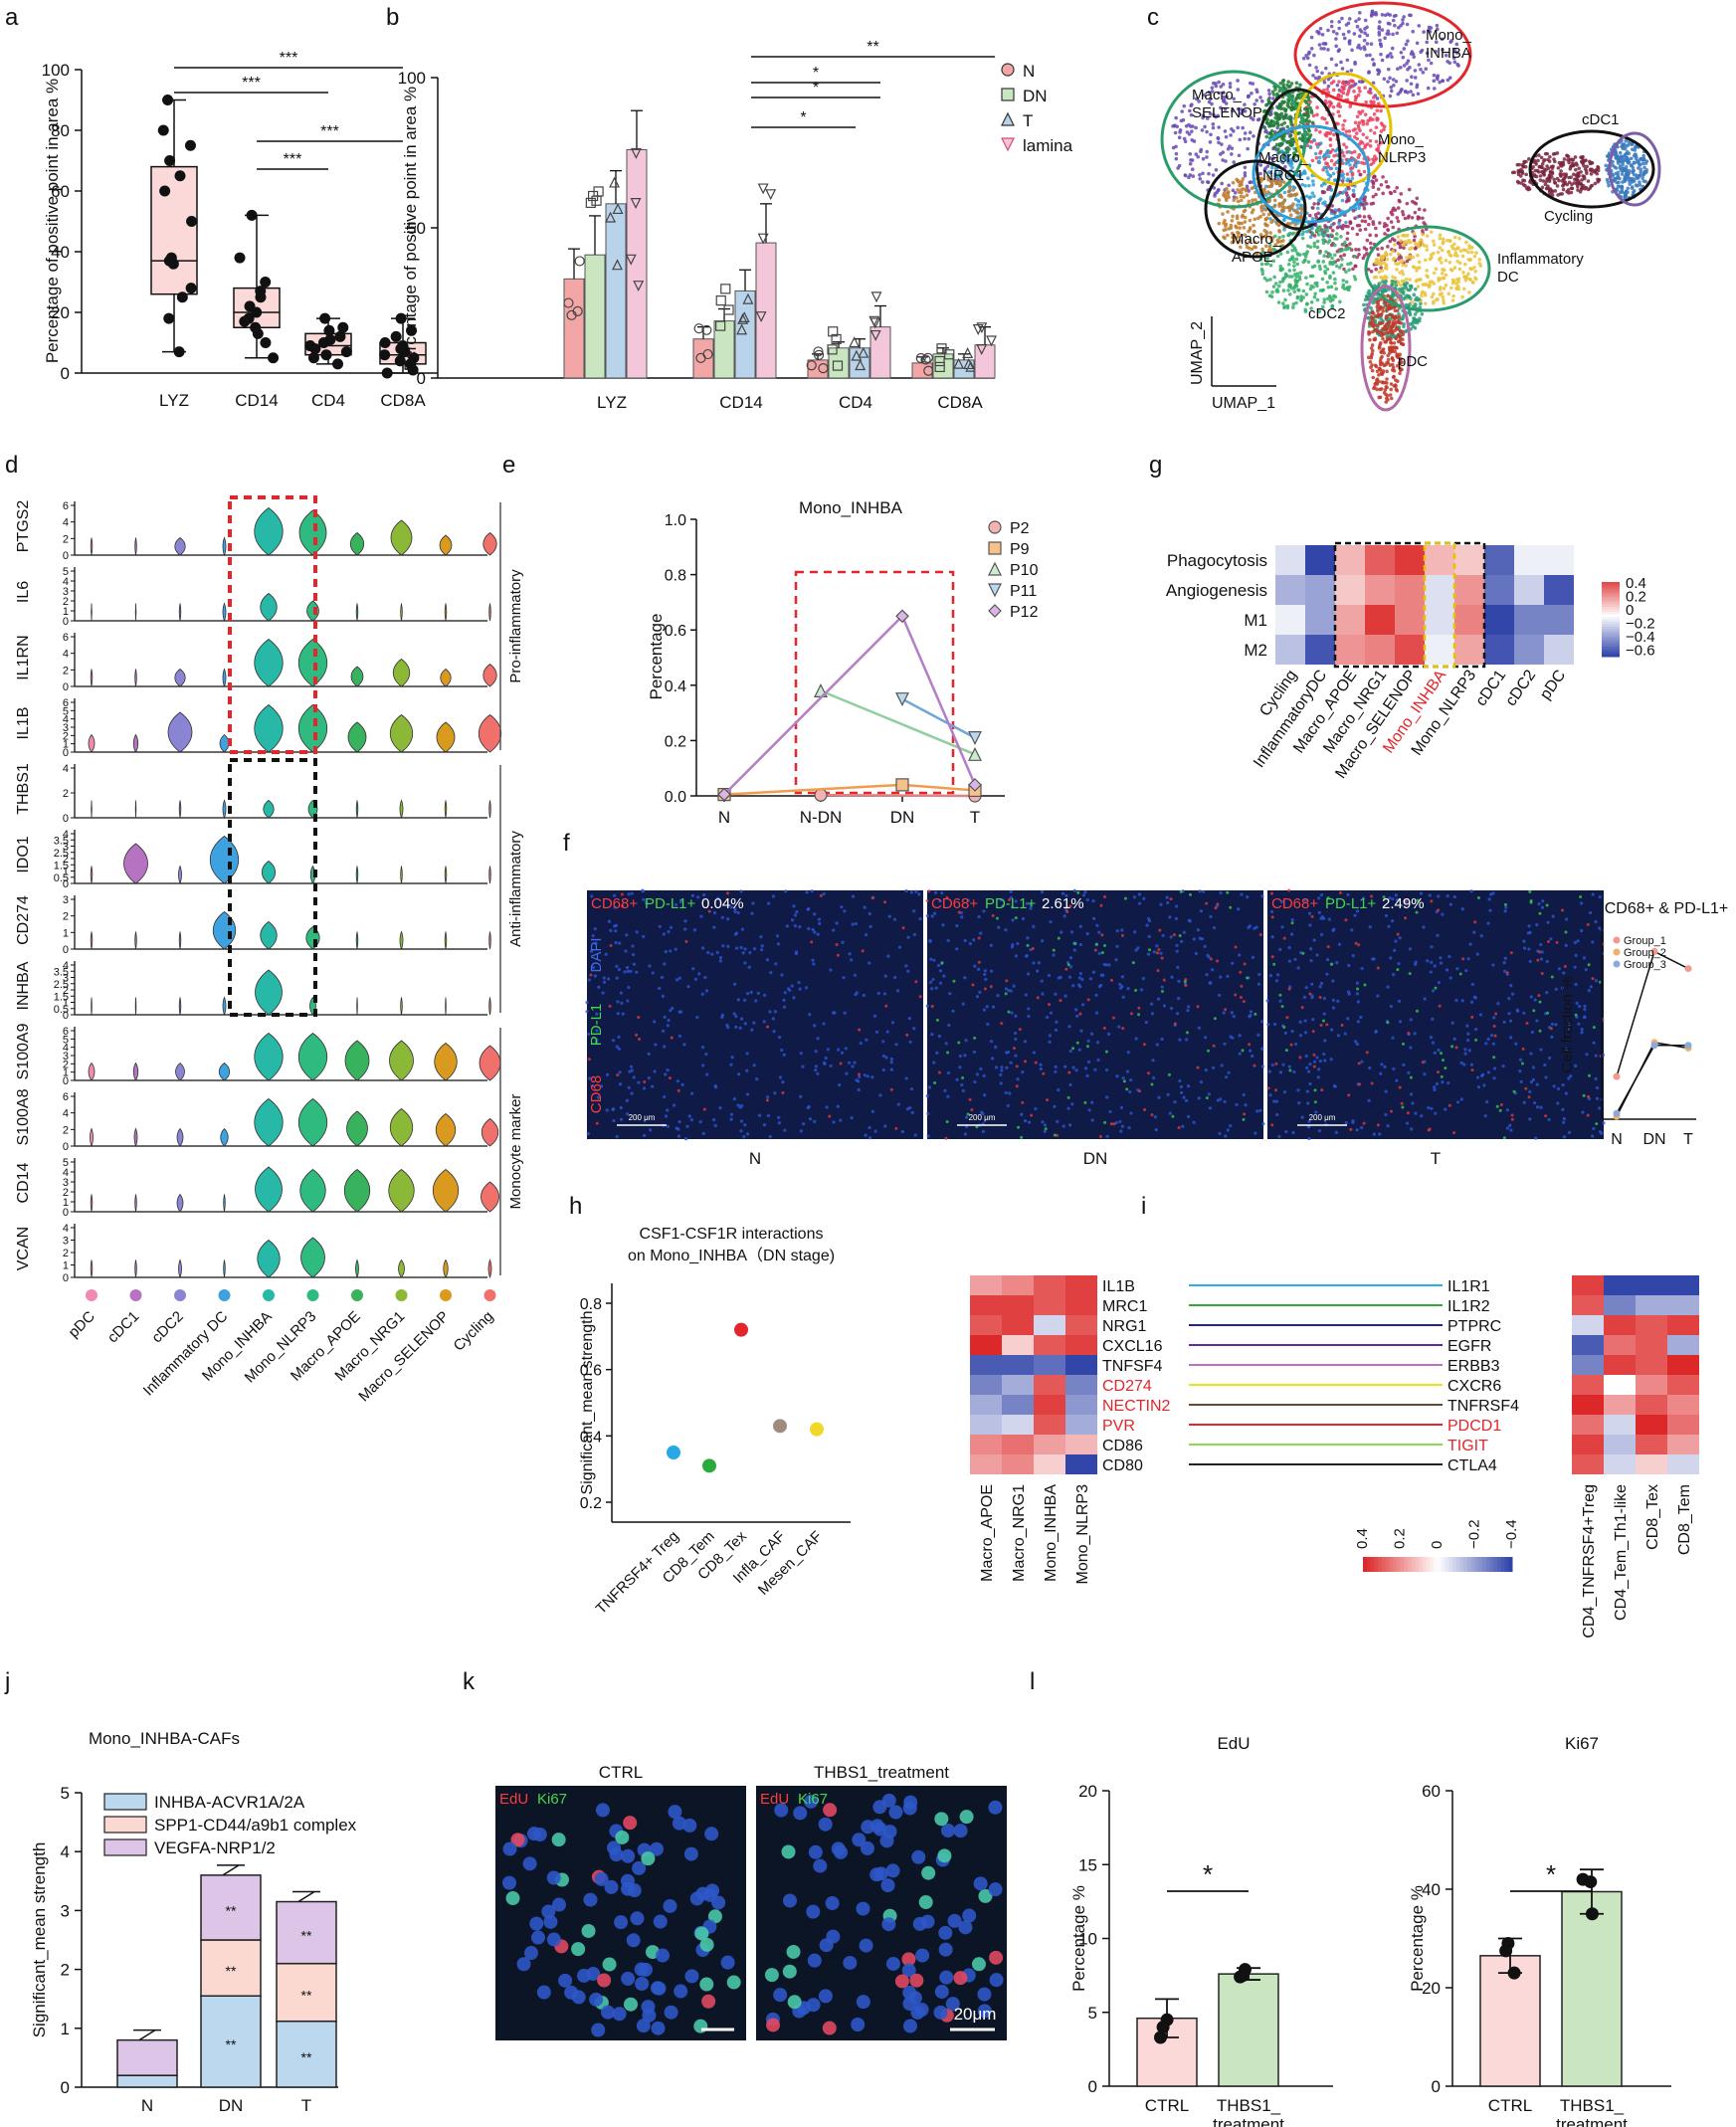  What do you see at coordinates (66, 1097) in the screenshot?
I see `y-tick-label: 6` at bounding box center [66, 1097].